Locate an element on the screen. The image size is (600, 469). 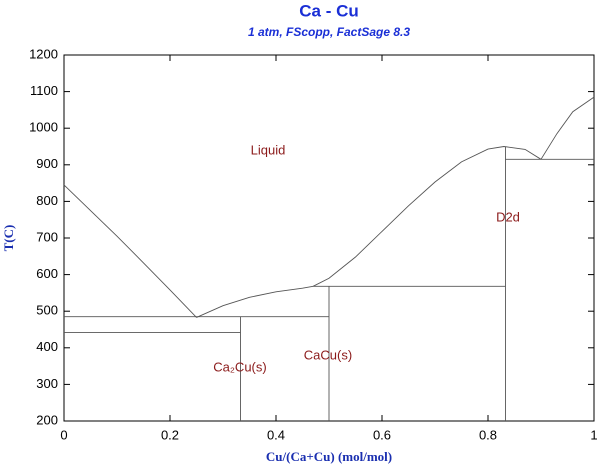
y-tick-label: 700 is located at coordinates (47, 236).